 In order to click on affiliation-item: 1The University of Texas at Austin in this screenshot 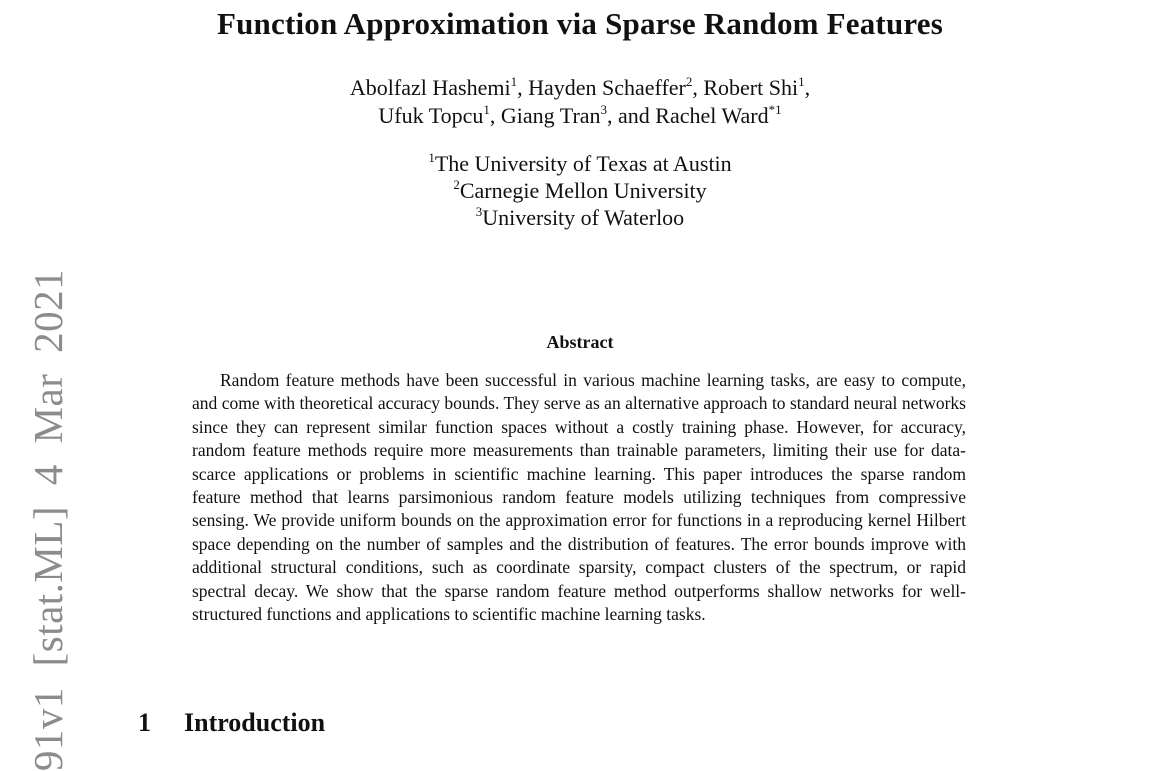, I will do `click(580, 163)`.